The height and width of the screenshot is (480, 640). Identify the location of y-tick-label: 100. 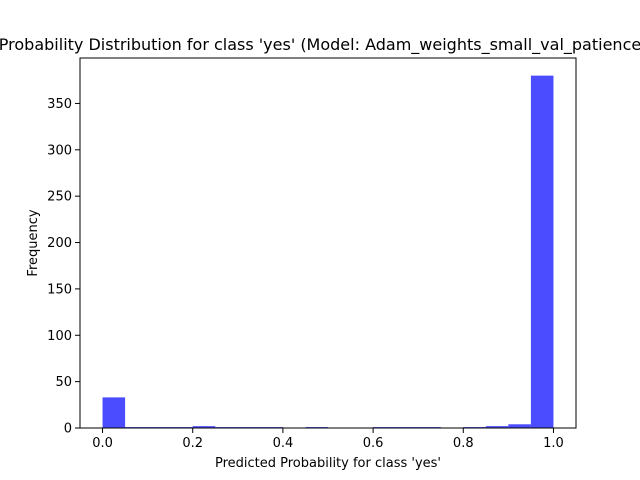
(59, 336).